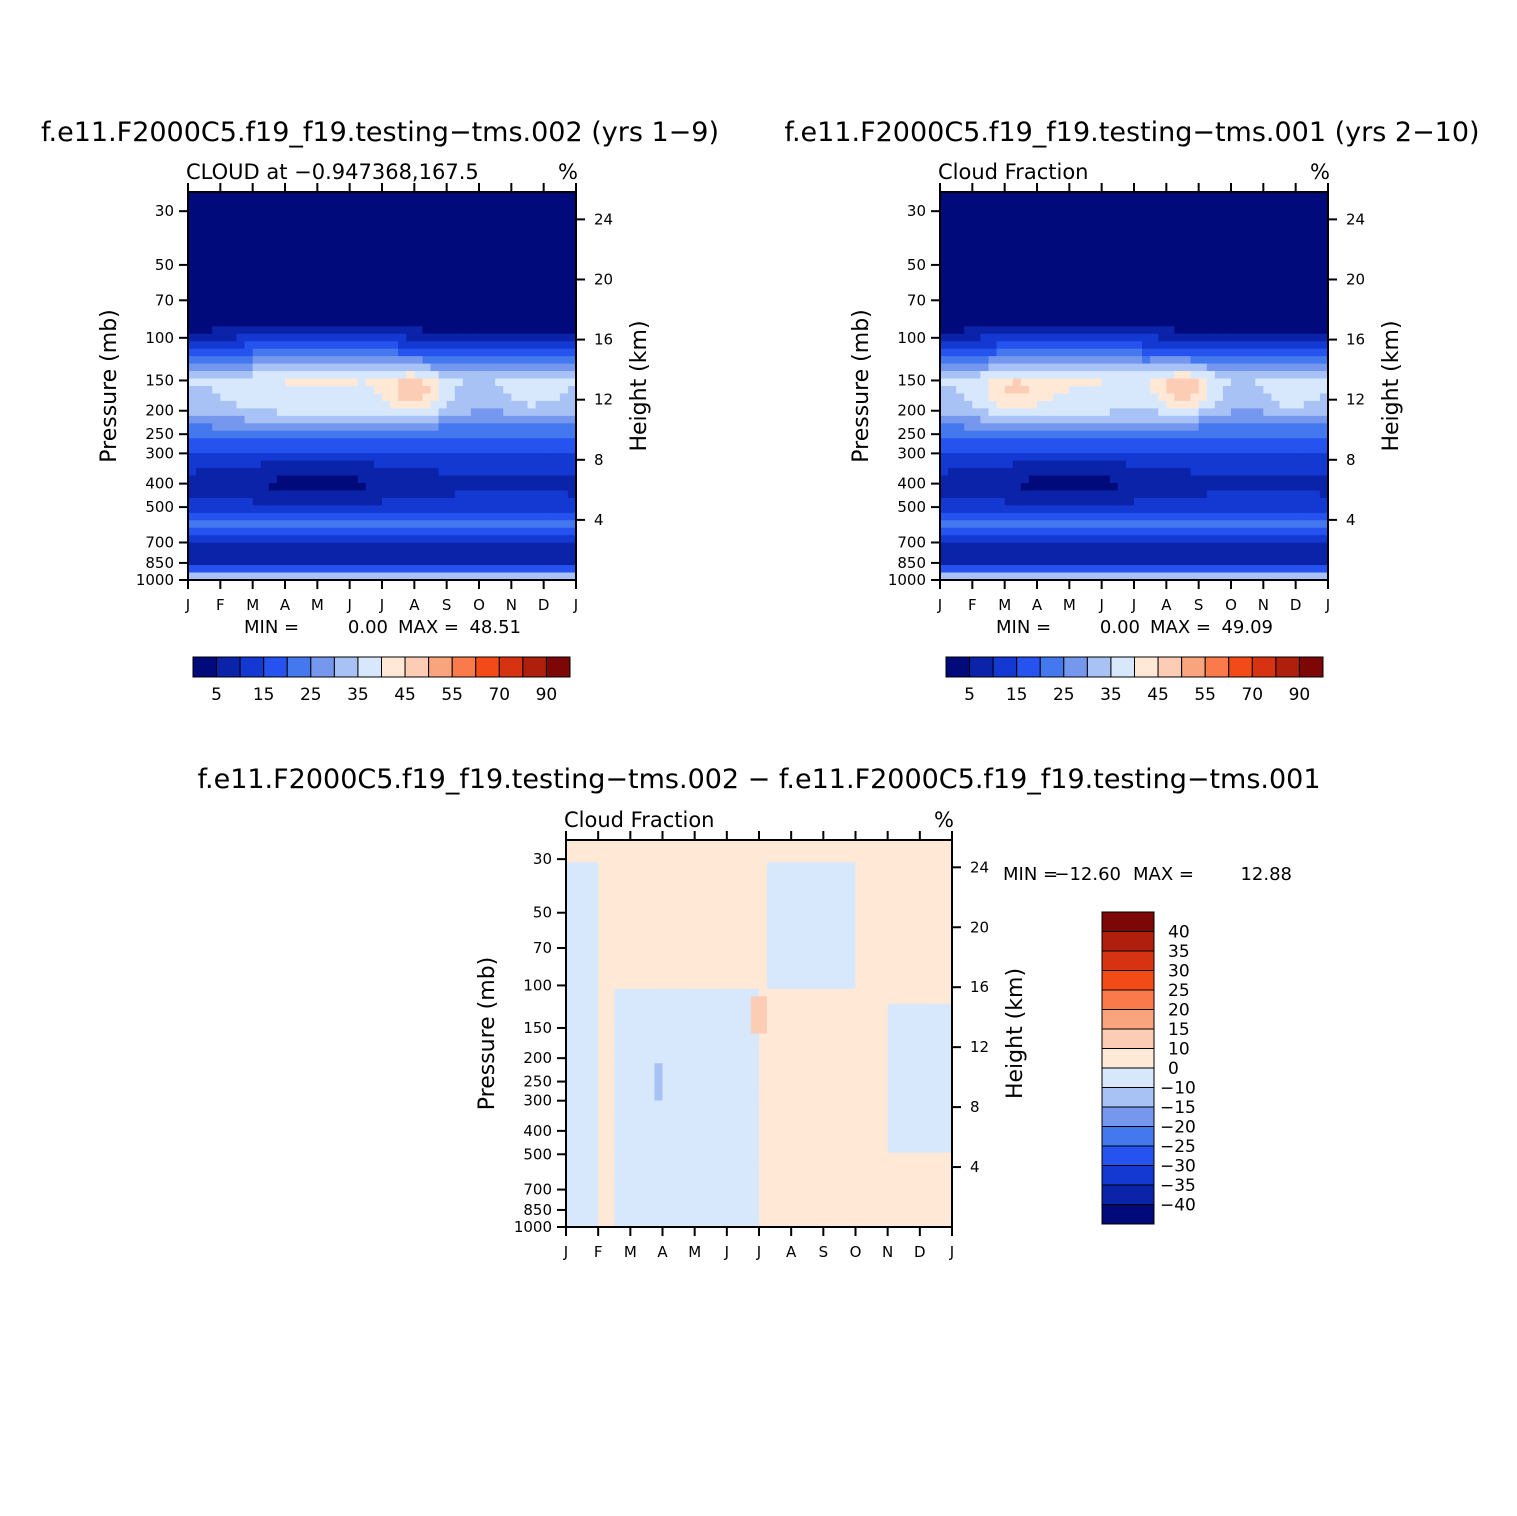 The width and height of the screenshot is (1517, 1516). What do you see at coordinates (381, 605) in the screenshot?
I see `x-tick-label: J` at bounding box center [381, 605].